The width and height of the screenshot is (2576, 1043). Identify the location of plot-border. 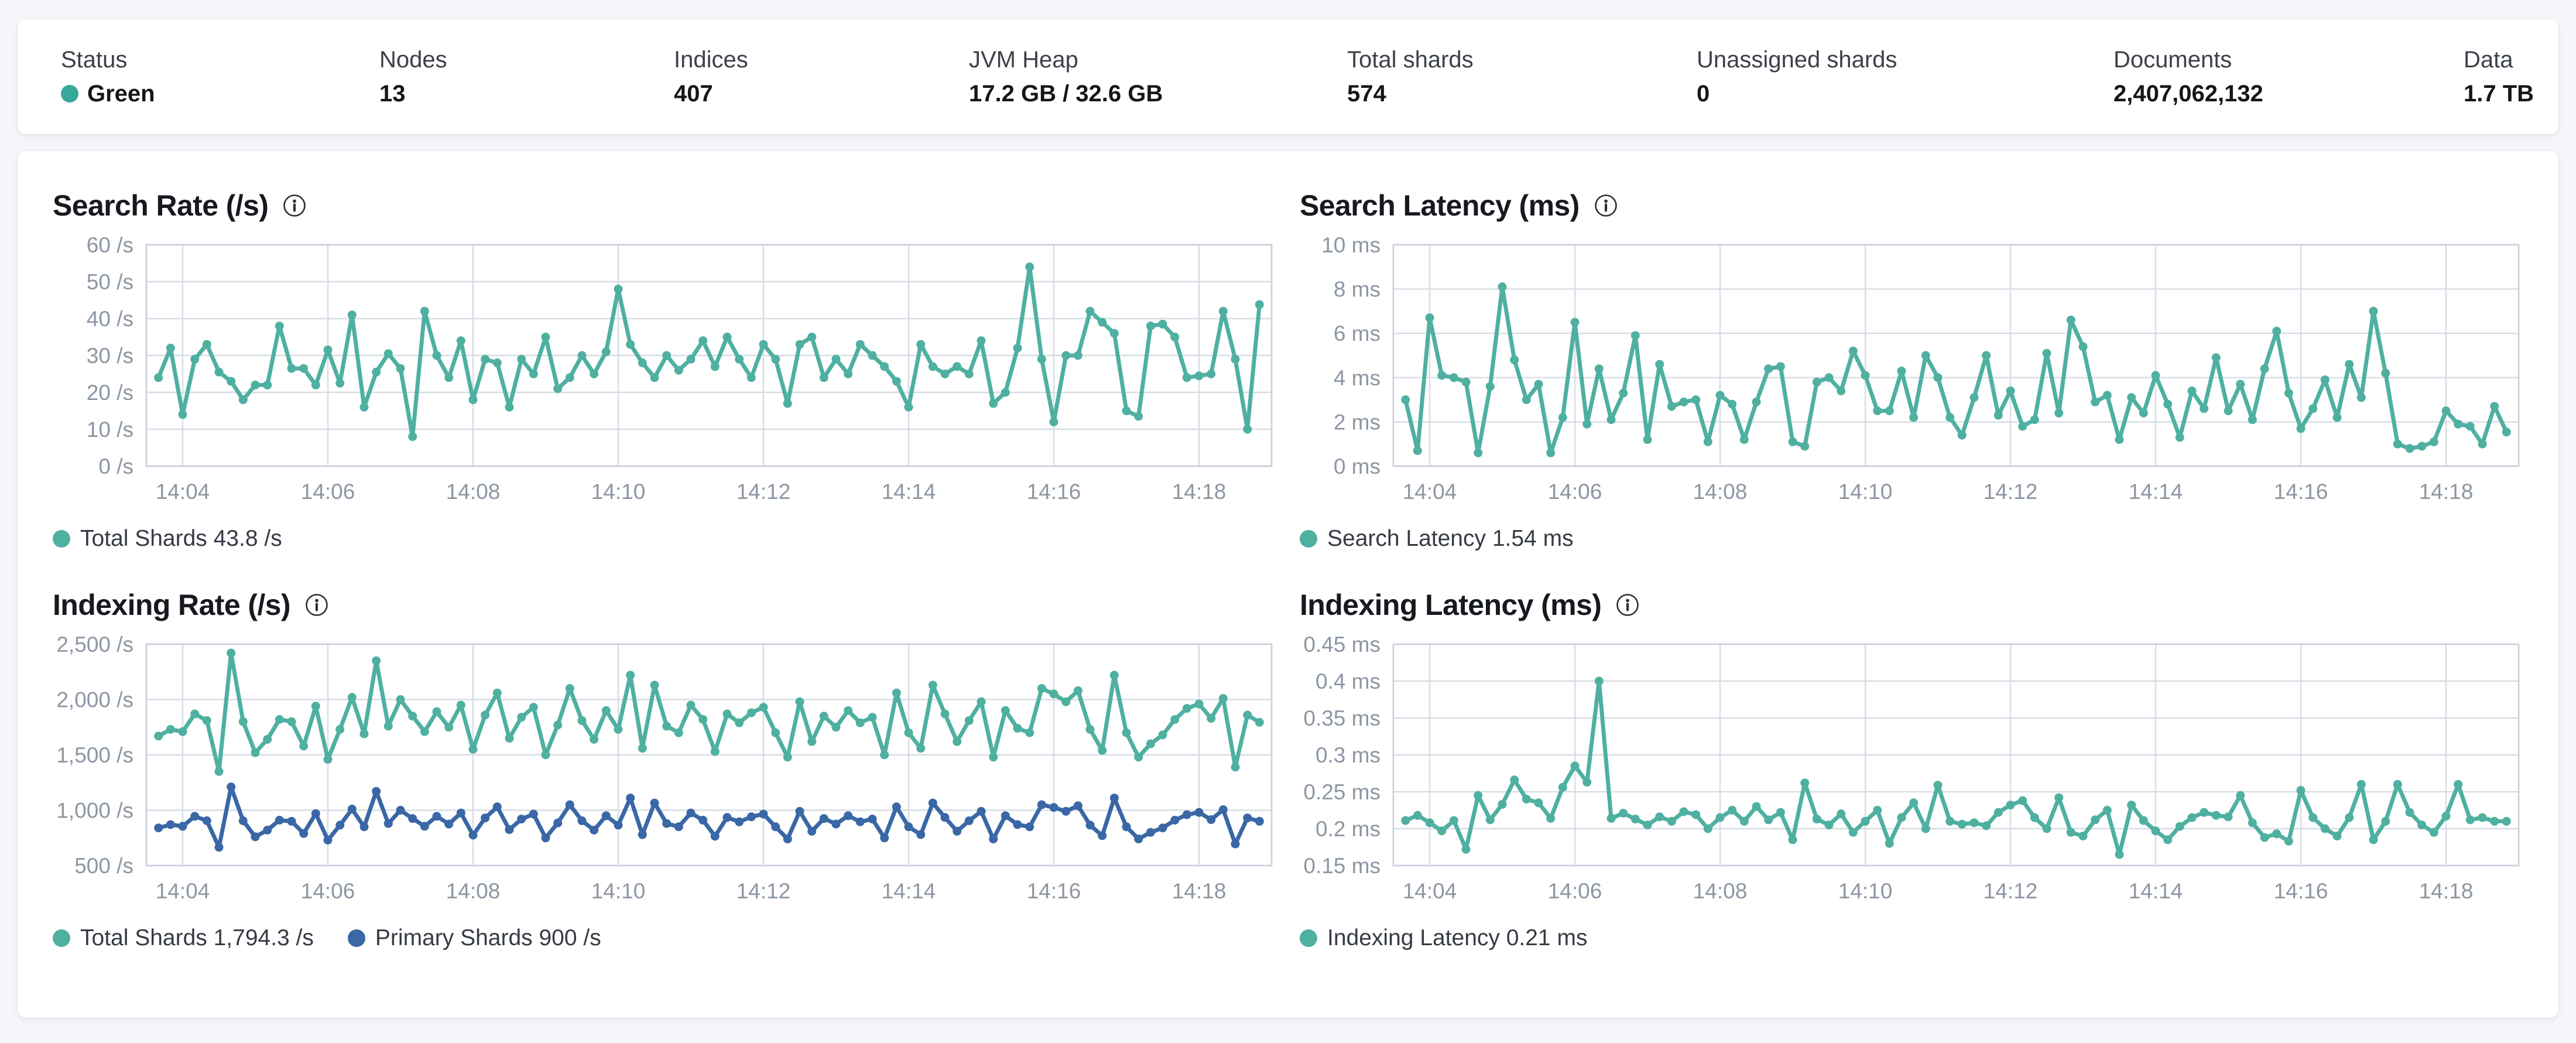
(1956, 355).